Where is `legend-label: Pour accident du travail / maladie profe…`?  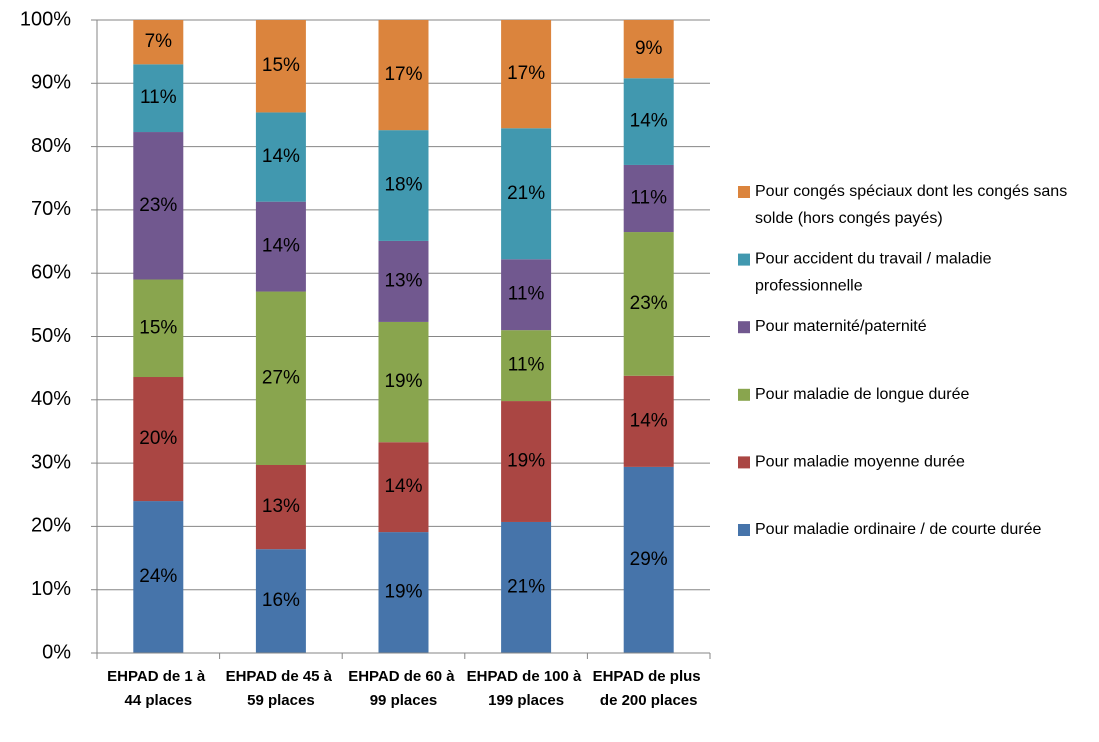
legend-label: Pour accident du travail / maladie profe… is located at coordinates (875, 273).